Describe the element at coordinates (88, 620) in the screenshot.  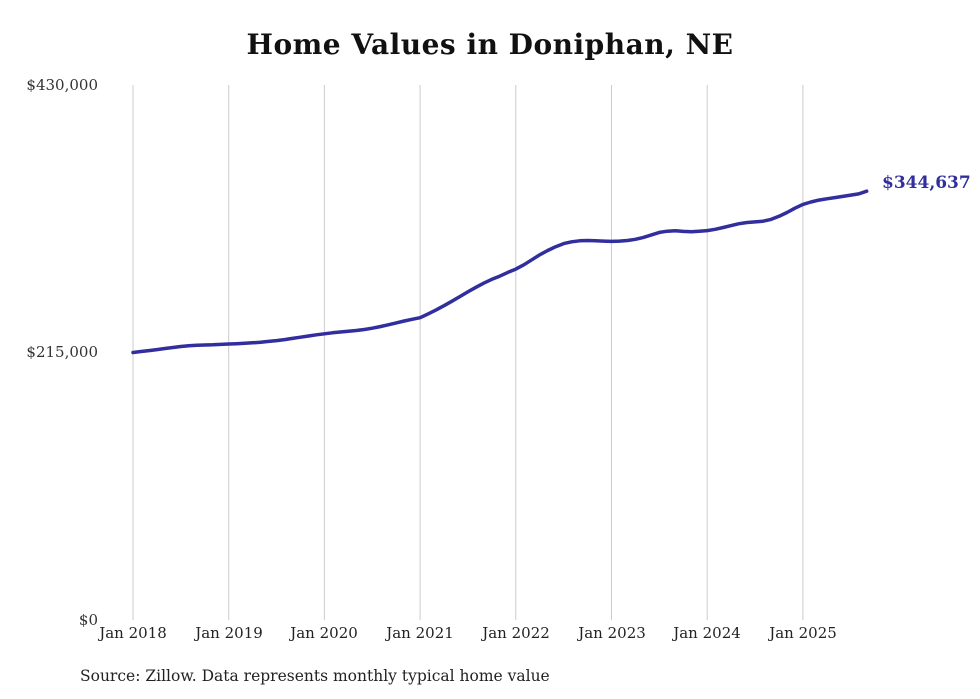
I see `y-axis-tick-label: $0` at that location.